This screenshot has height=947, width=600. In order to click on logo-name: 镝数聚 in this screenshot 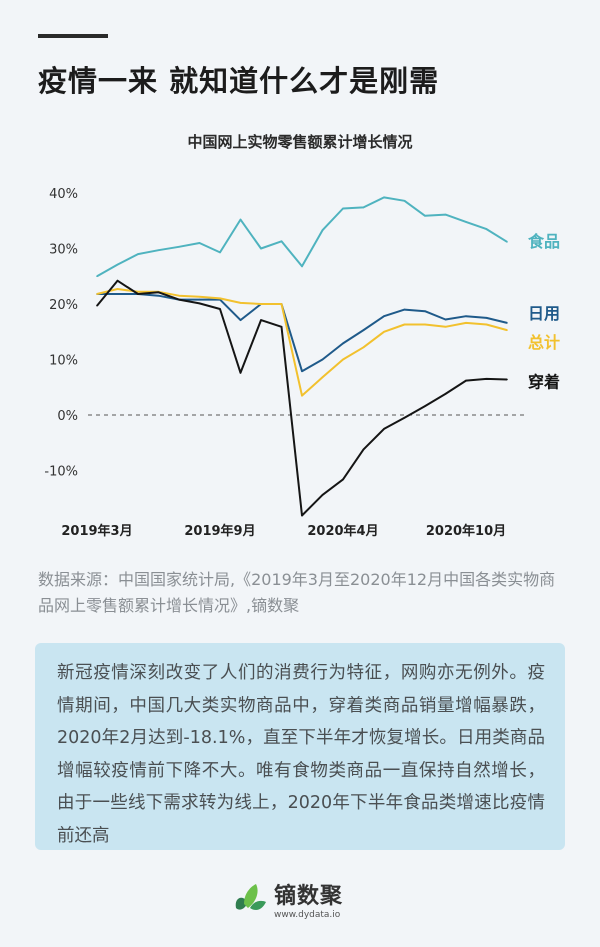, I will do `click(309, 896)`.